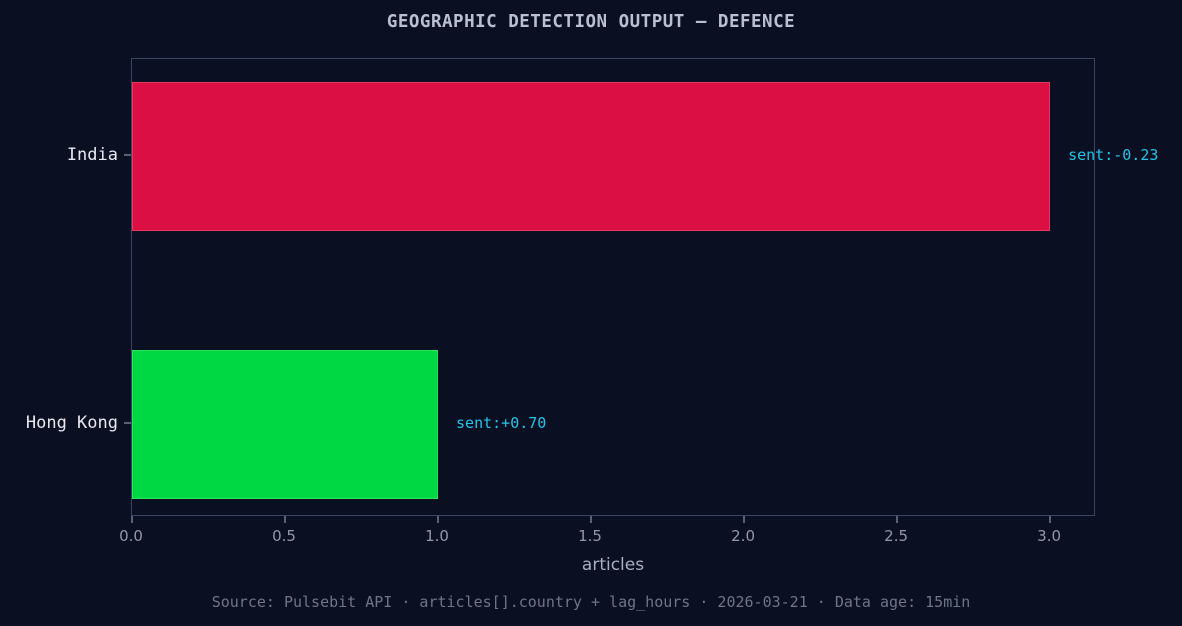 The image size is (1182, 626). What do you see at coordinates (131, 536) in the screenshot?
I see `x-tick-label-0-0: 0.0` at bounding box center [131, 536].